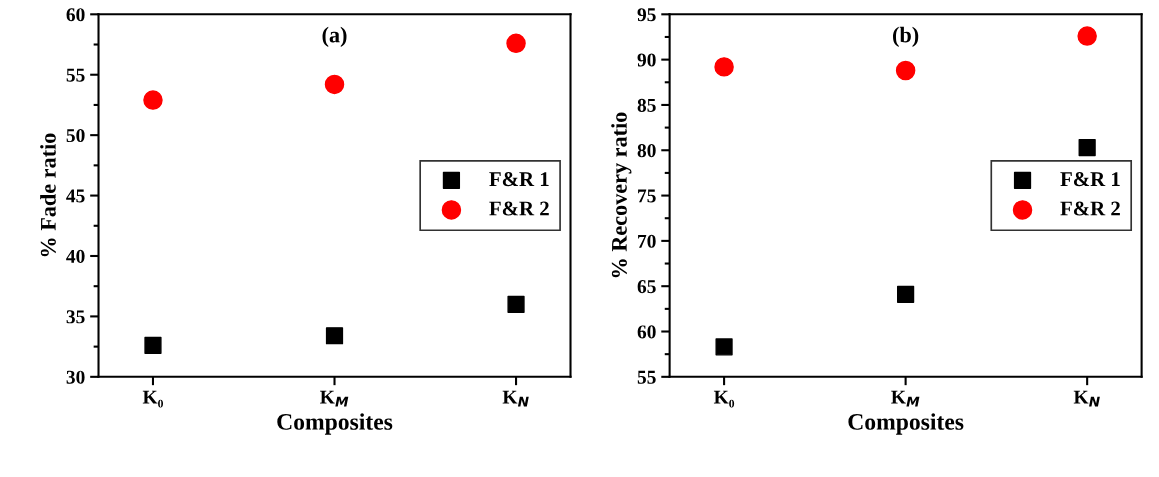  Describe the element at coordinates (75, 377) in the screenshot. I see `y-tick-label: 30` at that location.